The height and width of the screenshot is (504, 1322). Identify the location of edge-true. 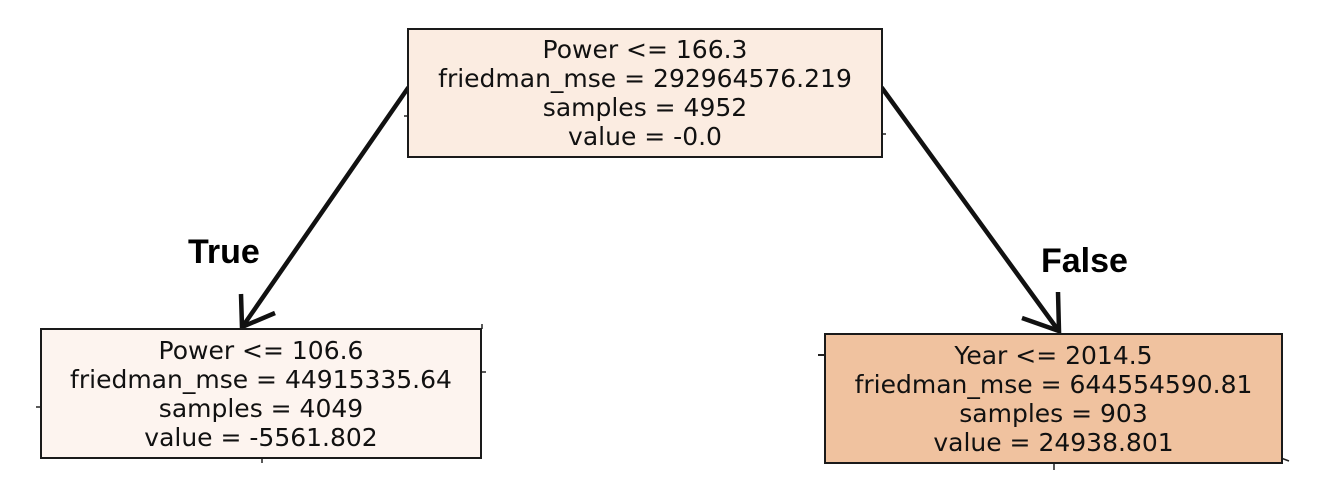
(324, 208).